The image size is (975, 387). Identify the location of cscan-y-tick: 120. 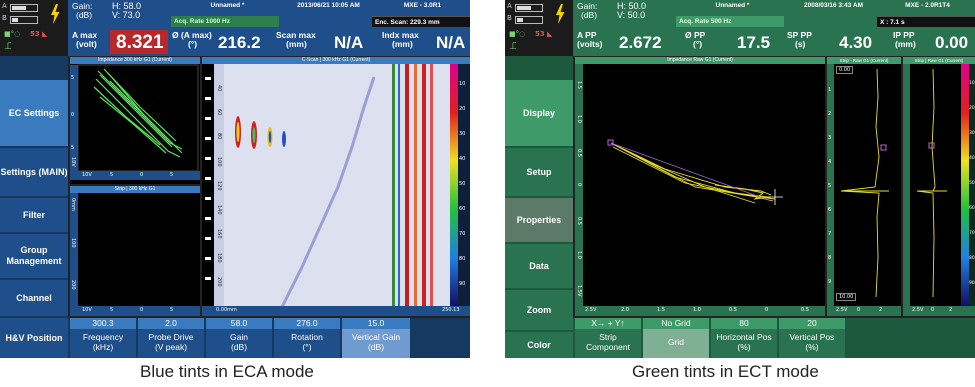
(219, 186).